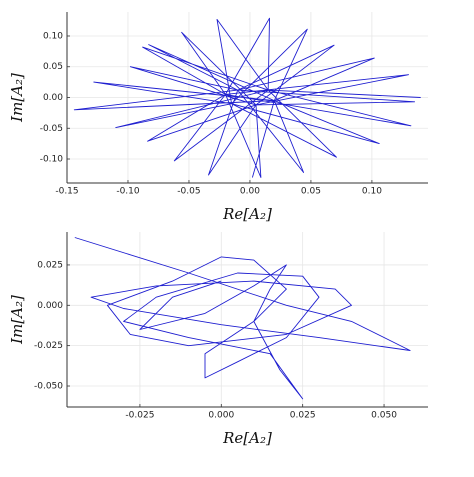 This screenshot has height=477, width=474. What do you see at coordinates (188, 192) in the screenshot?
I see `x-tick-label: -0.05` at bounding box center [188, 192].